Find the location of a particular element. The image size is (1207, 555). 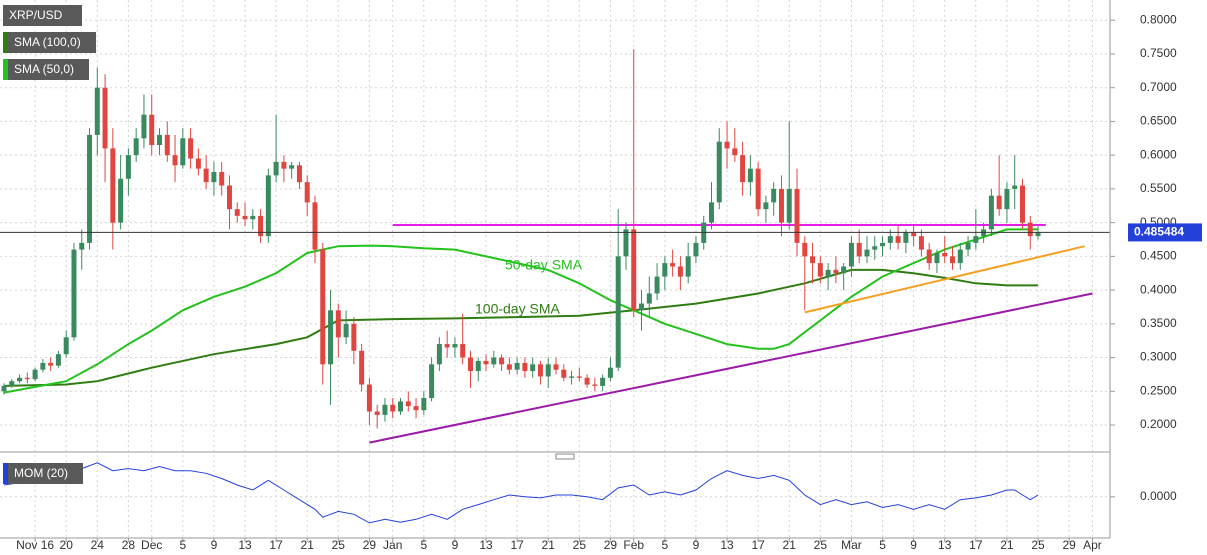

x-tick-label: 20 is located at coordinates (67, 545).